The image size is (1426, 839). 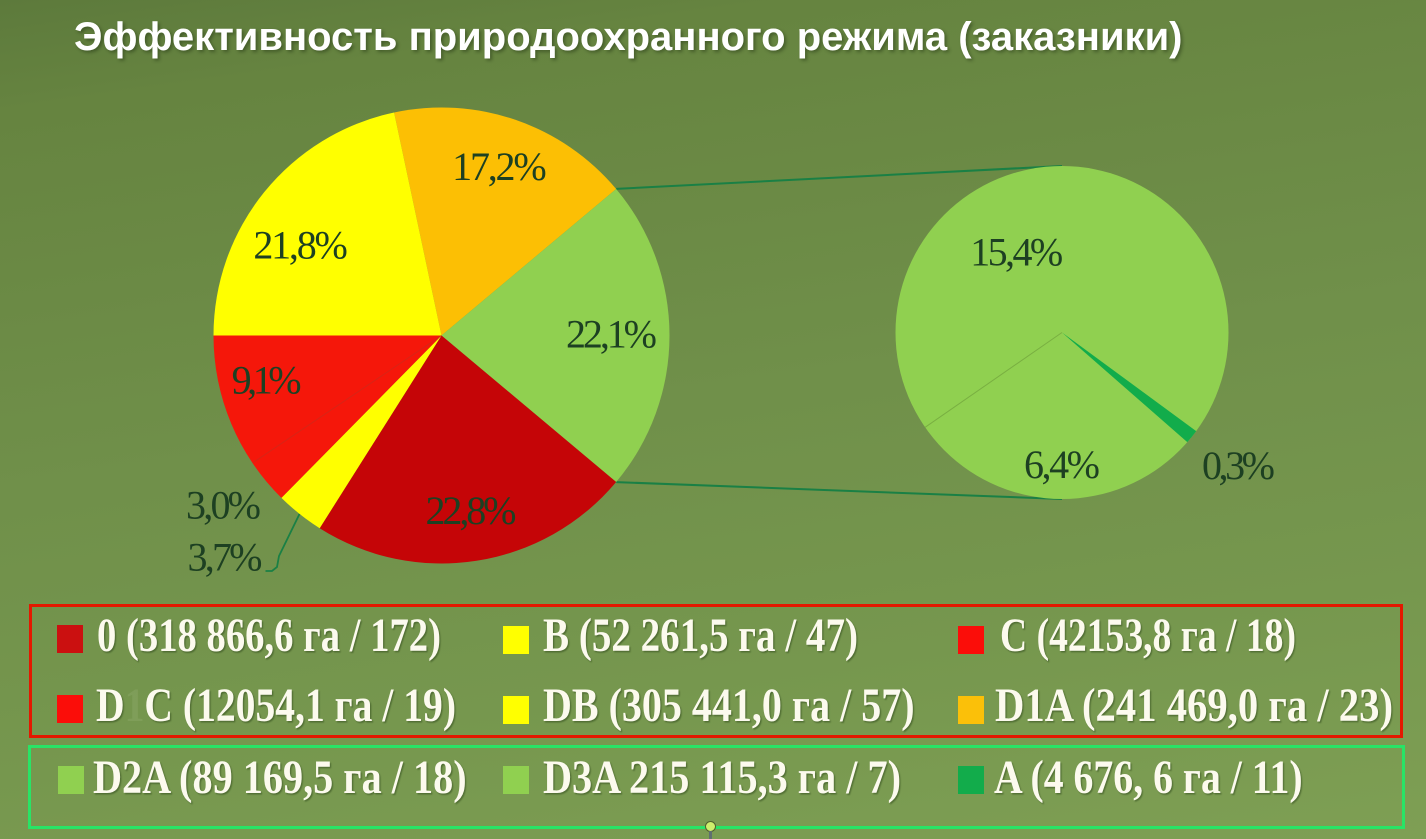 I want to click on svg-text: 22,8%, so click(x=471, y=510).